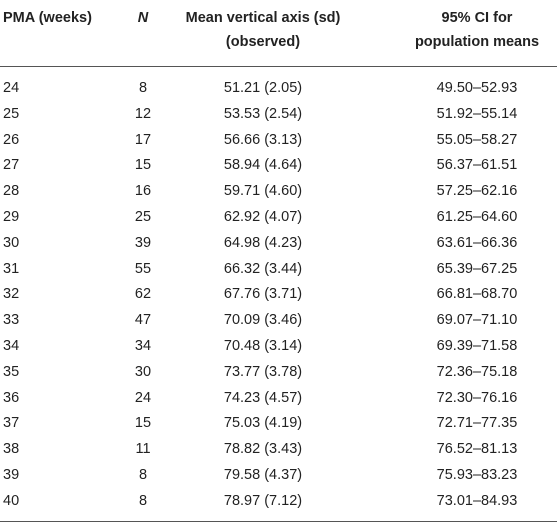 The image size is (557, 523). Describe the element at coordinates (143, 113) in the screenshot. I see `cell-n: 12` at that location.